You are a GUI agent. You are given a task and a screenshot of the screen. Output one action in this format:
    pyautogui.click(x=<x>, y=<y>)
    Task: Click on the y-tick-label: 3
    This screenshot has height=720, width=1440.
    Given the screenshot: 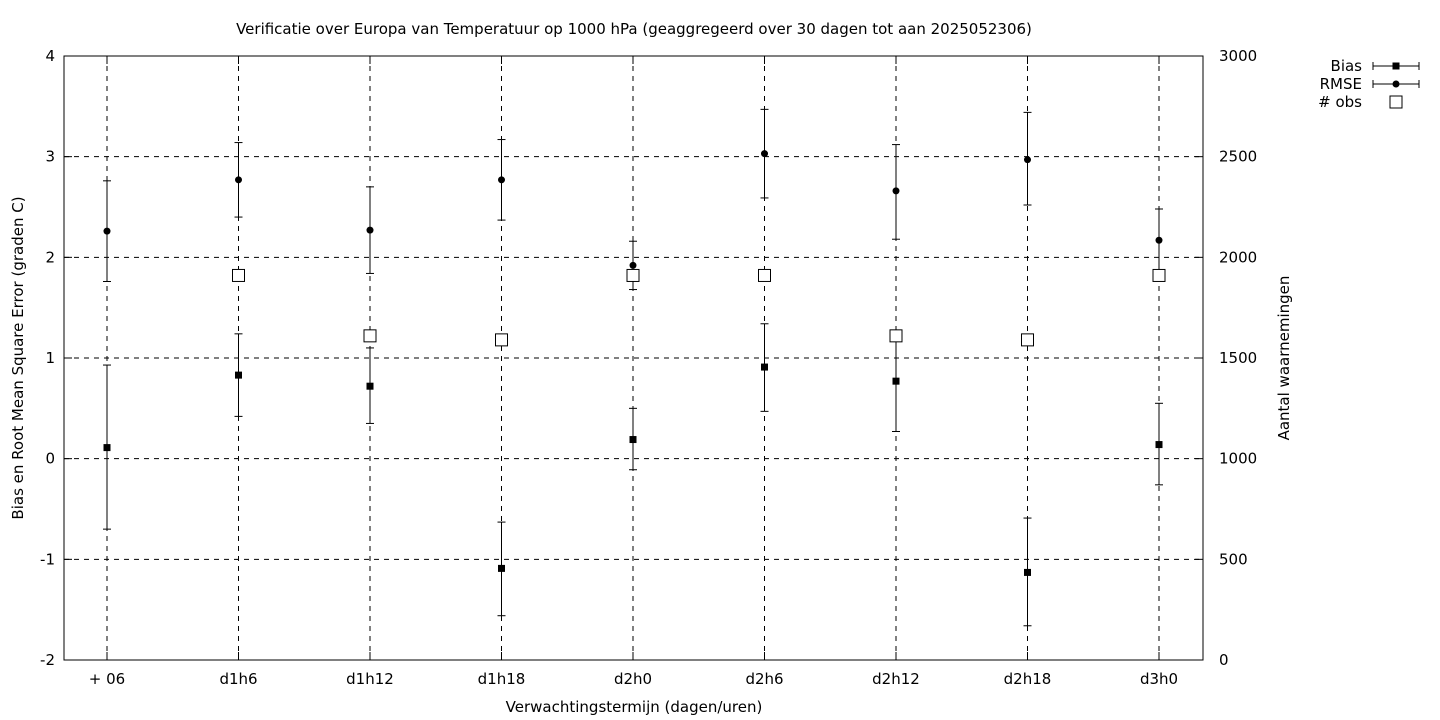 What is the action you would take?
    pyautogui.click(x=50, y=157)
    